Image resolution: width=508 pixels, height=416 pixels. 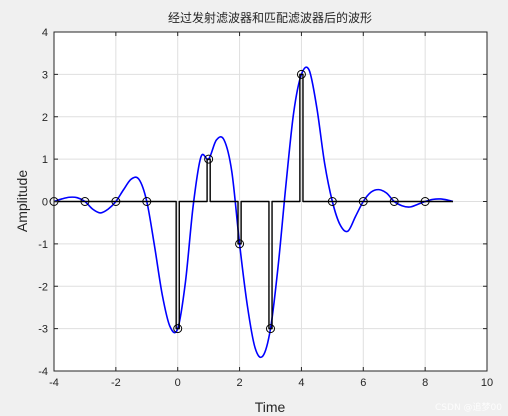 I want to click on x-tick-label: 10, so click(x=487, y=383).